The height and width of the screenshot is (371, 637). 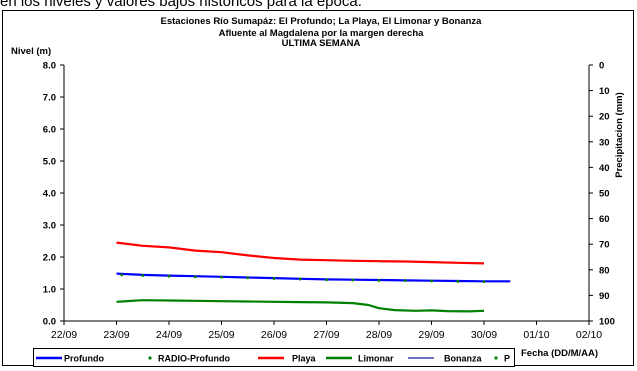 I want to click on x-tick-label: 23/09, so click(x=116, y=335).